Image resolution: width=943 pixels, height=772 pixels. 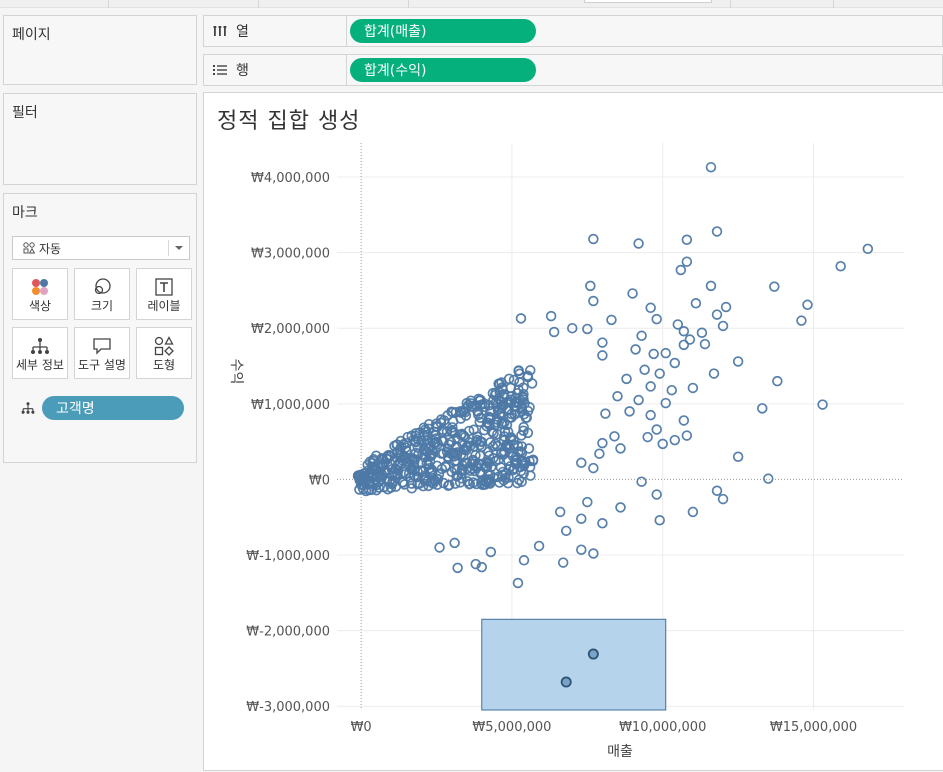 I want to click on tooltip-button: 도구 설명, so click(x=102, y=353).